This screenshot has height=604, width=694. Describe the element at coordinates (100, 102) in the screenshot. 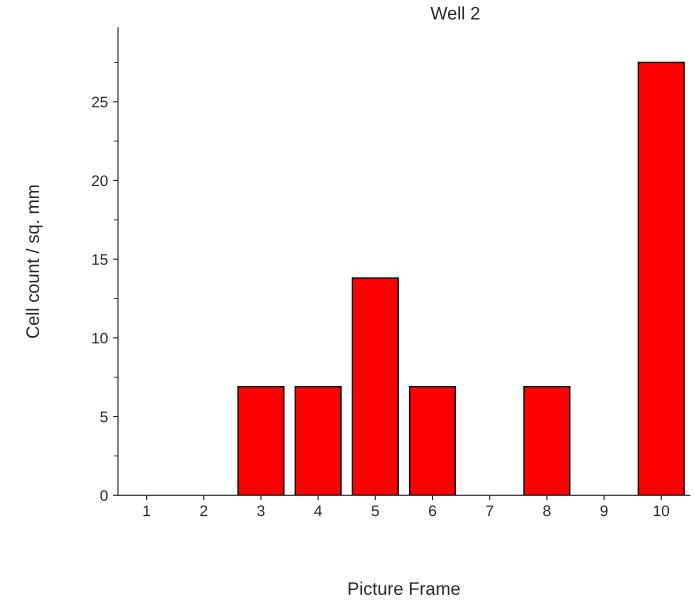

I see `y-tick-label: 25` at that location.